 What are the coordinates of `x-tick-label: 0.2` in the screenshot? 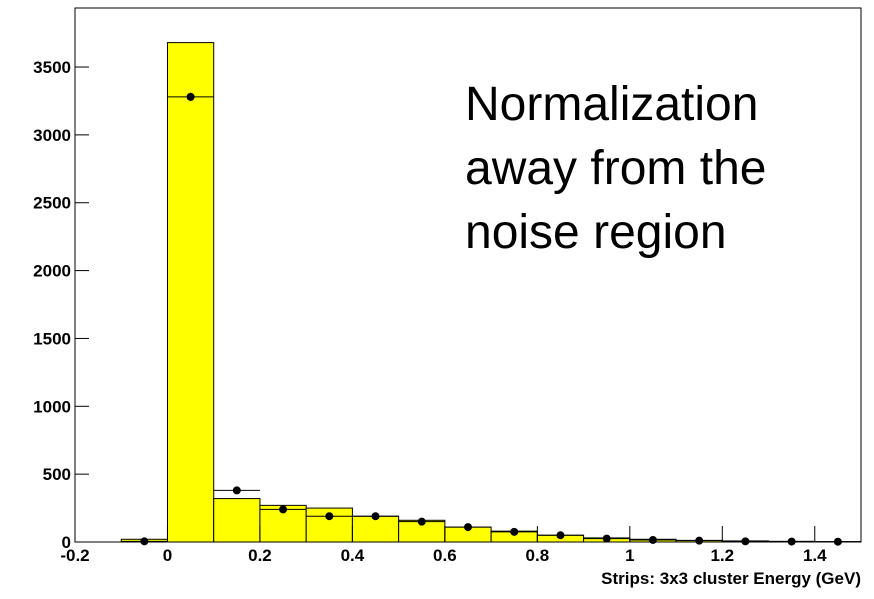 It's located at (260, 555).